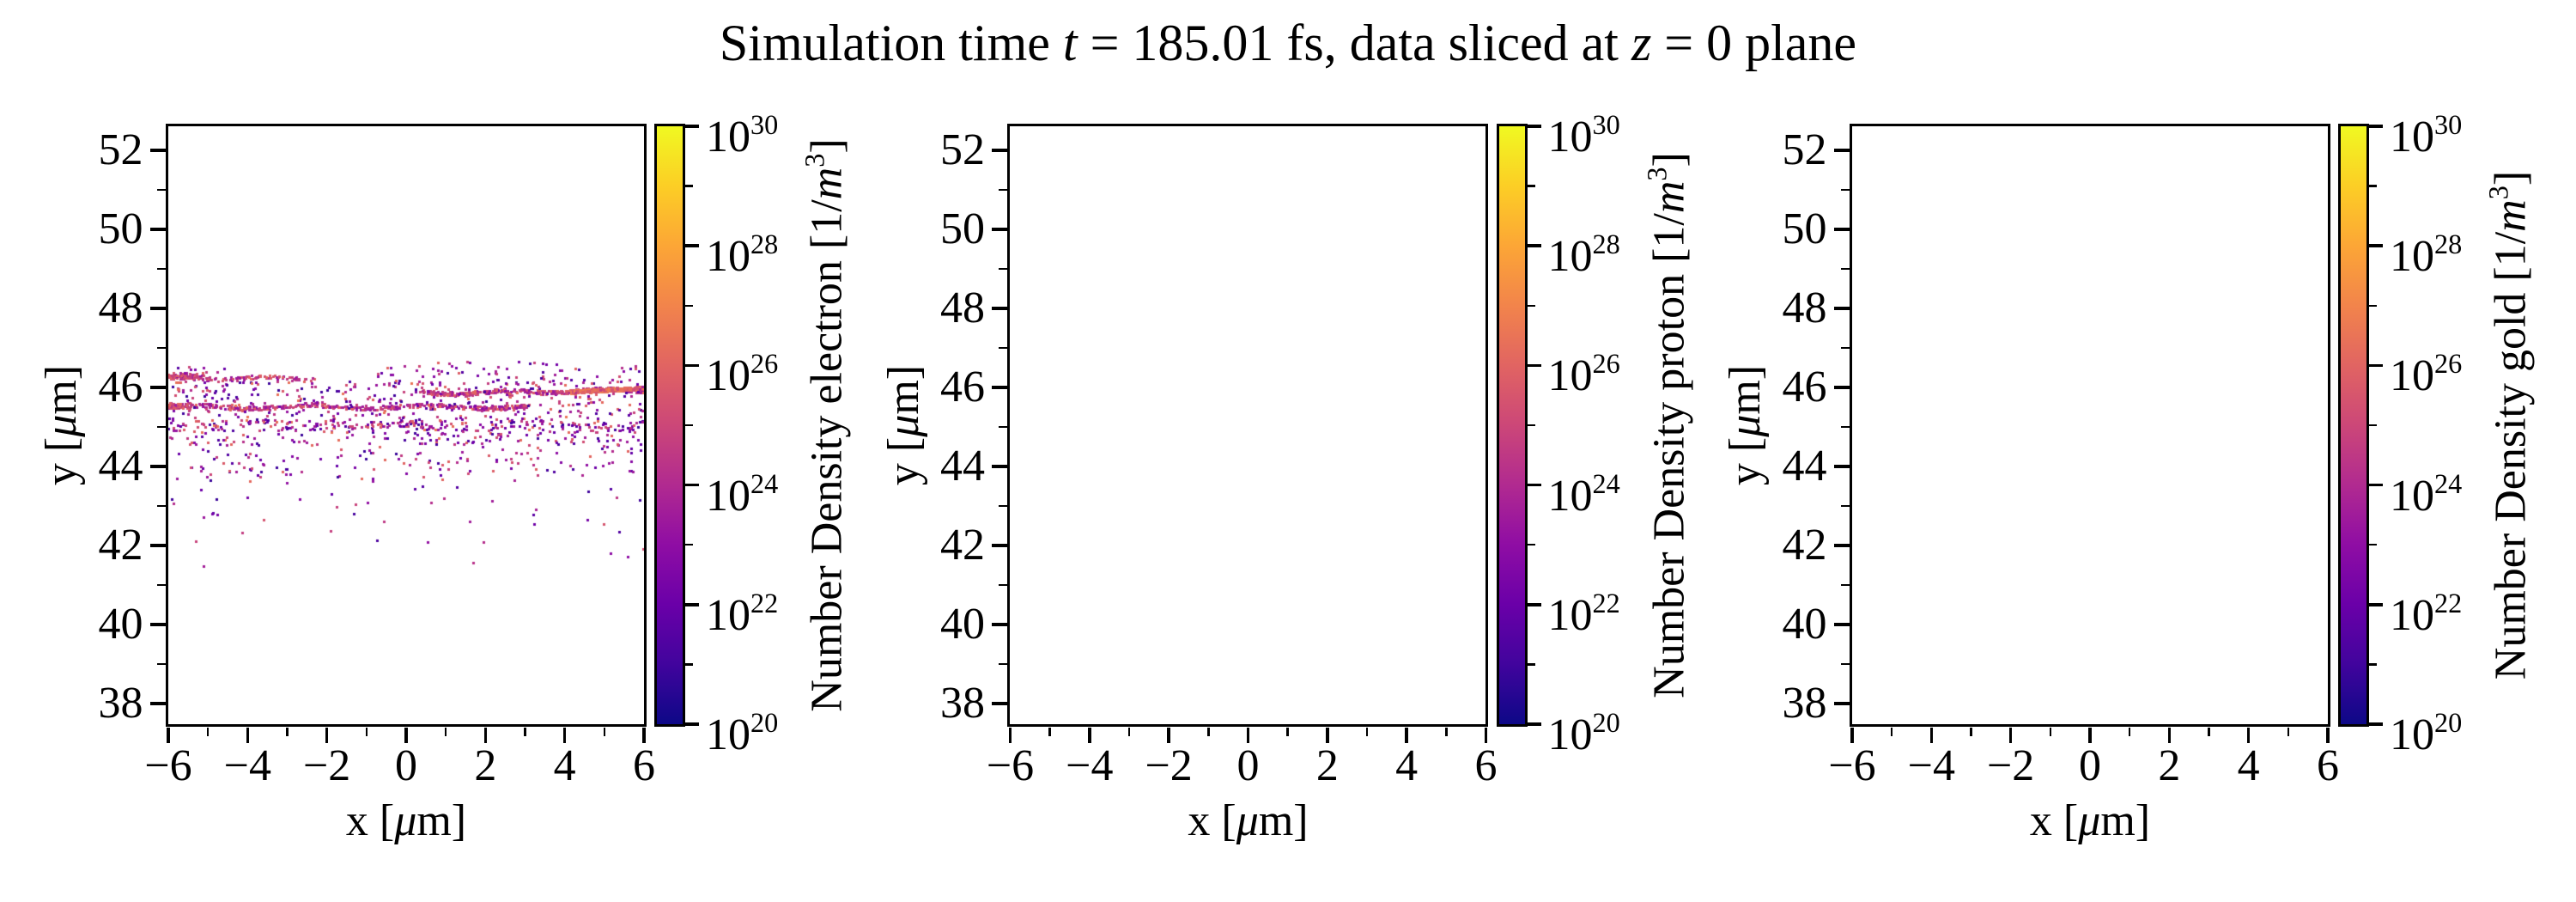  What do you see at coordinates (2090, 820) in the screenshot?
I see `x-axis-label-gold: x [μm]` at bounding box center [2090, 820].